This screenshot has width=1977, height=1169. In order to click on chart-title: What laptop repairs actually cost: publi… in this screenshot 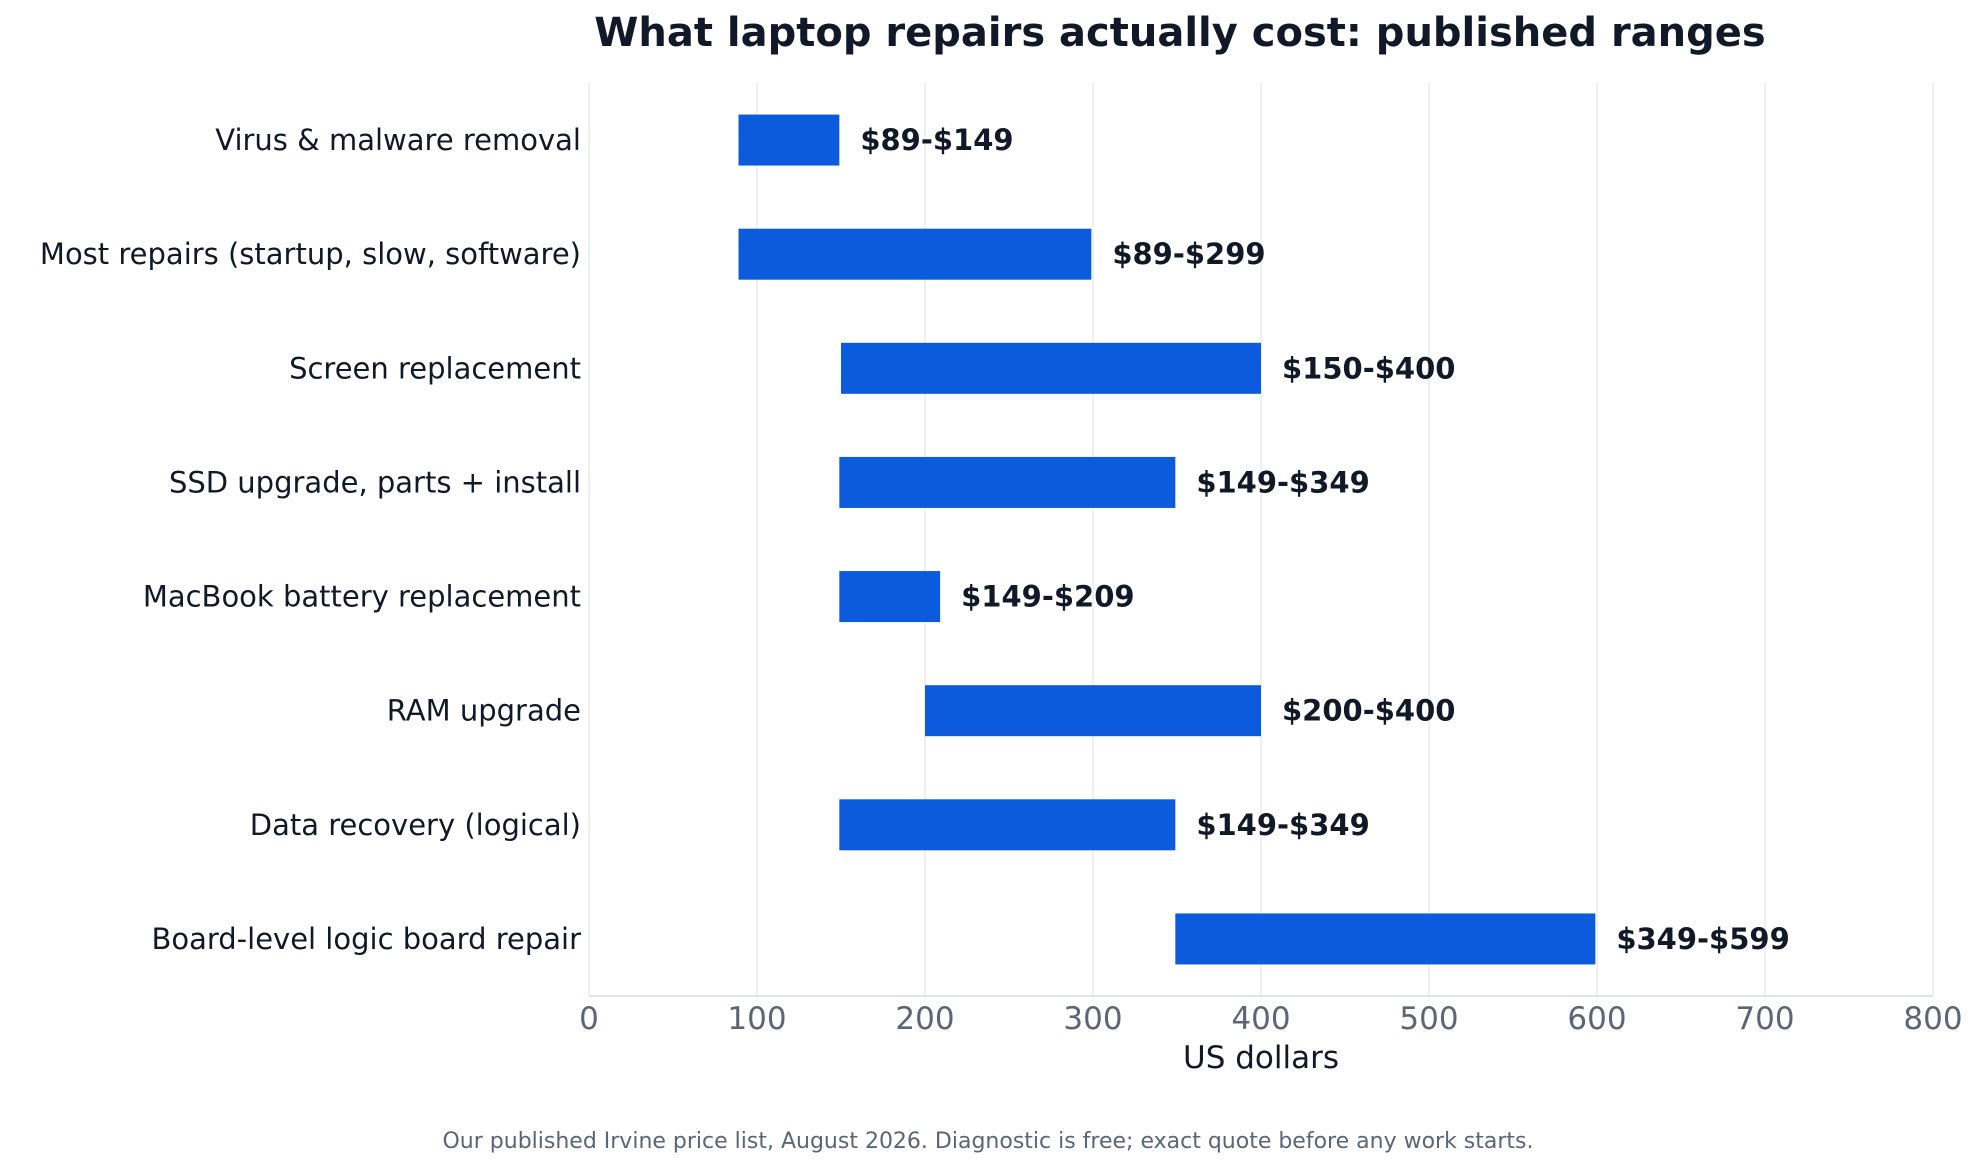, I will do `click(1179, 33)`.